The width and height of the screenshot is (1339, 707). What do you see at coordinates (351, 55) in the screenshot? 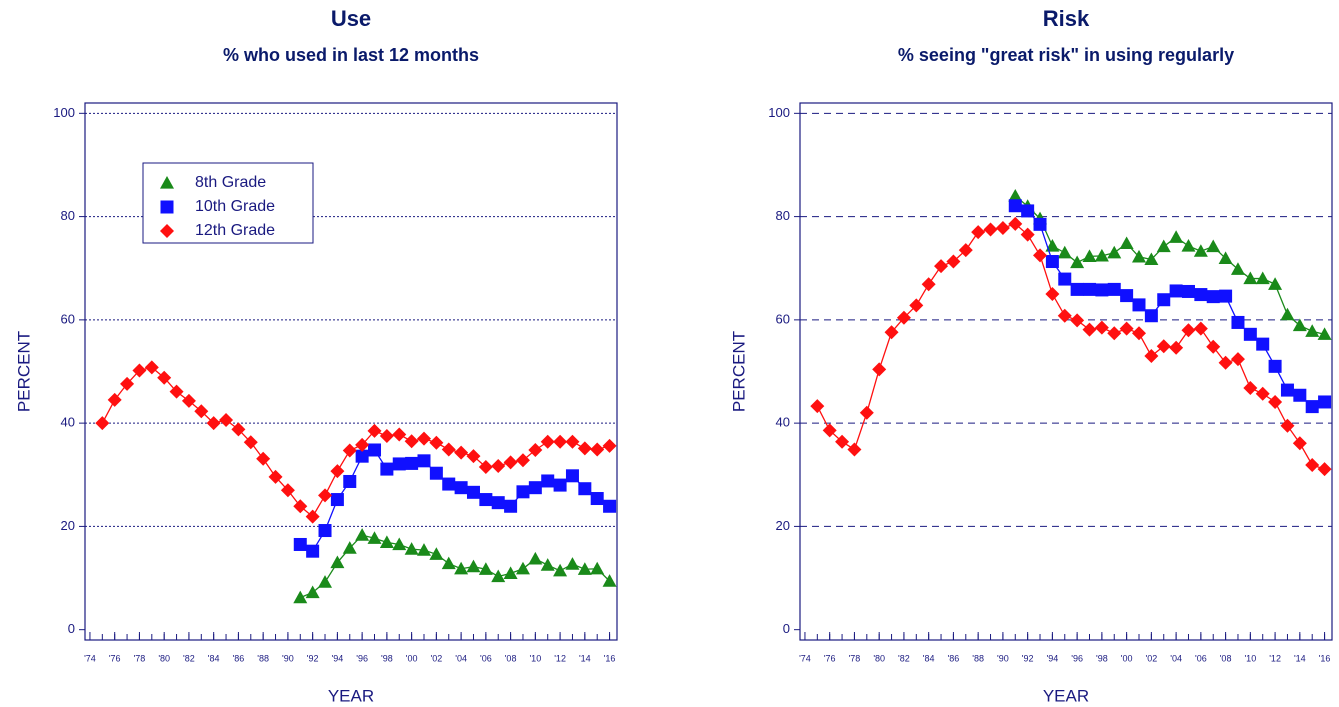
I see `chart-subtitle: % who used in last 12 months` at bounding box center [351, 55].